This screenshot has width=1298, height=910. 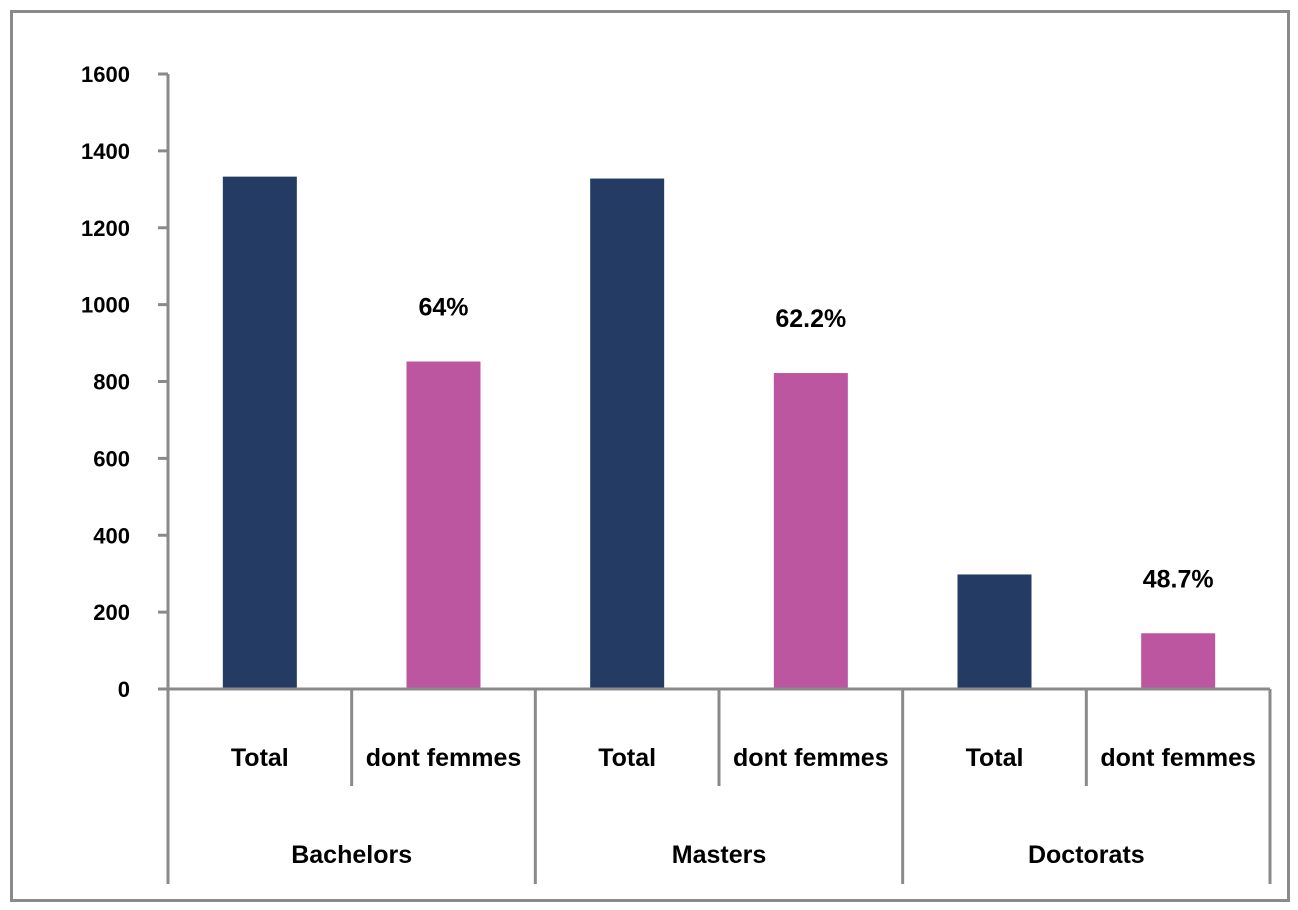 What do you see at coordinates (1178, 579) in the screenshot?
I see `data-label-5: 48.7%` at bounding box center [1178, 579].